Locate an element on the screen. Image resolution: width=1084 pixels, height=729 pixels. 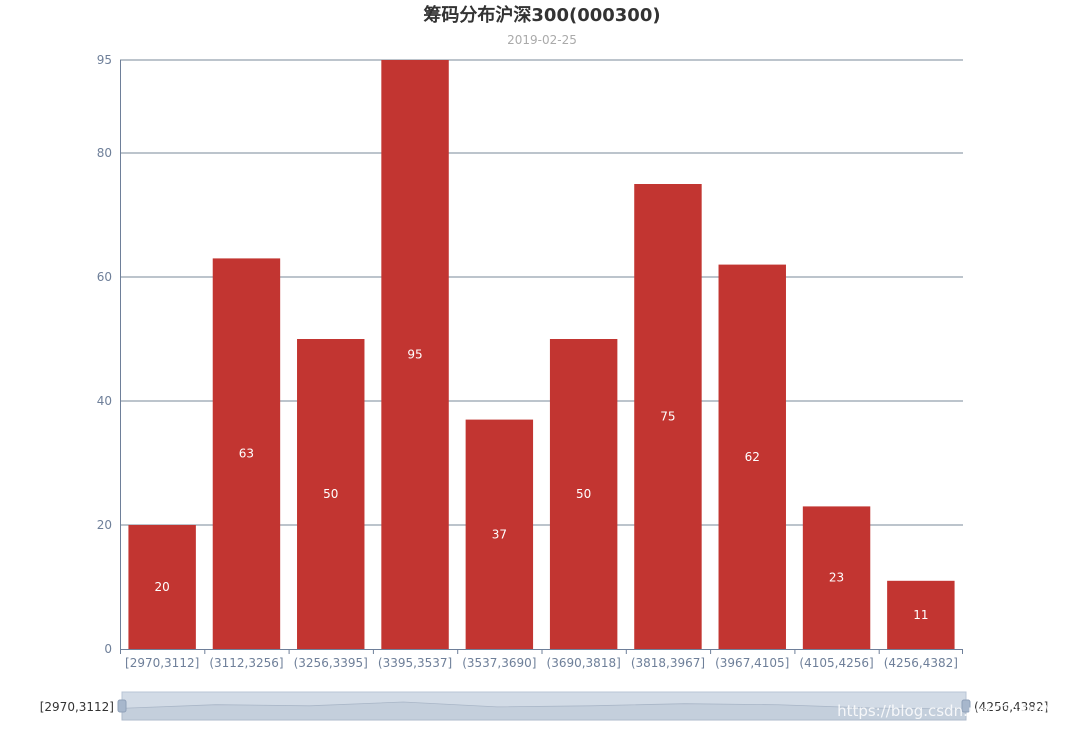
x-tick-label: (3112,3256] is located at coordinates (246, 663).